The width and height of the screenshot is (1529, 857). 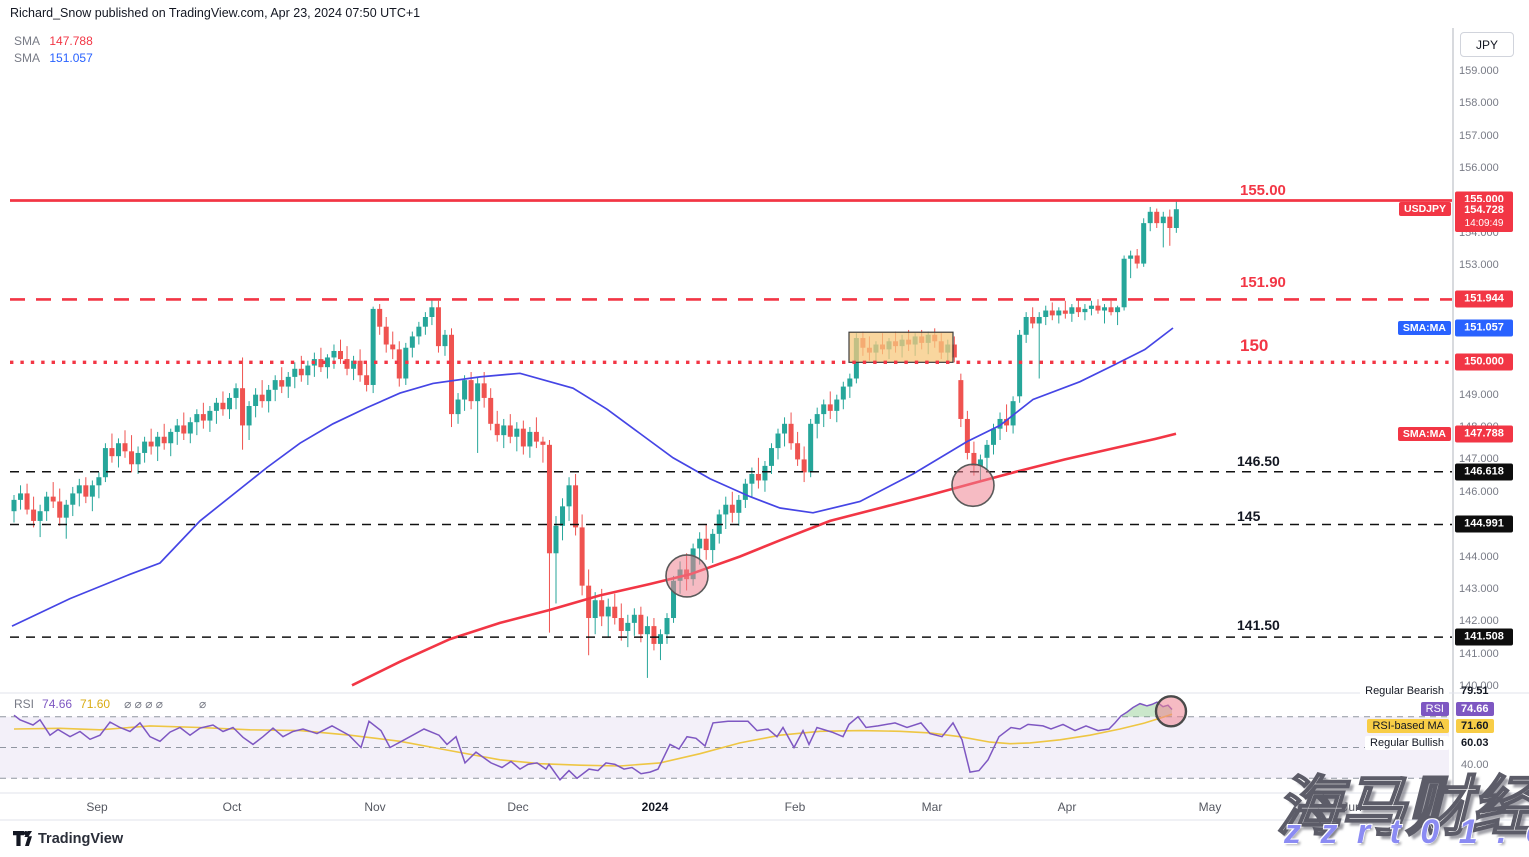 I want to click on rsi-ma-legend-value: 71.60, so click(x=95, y=704).